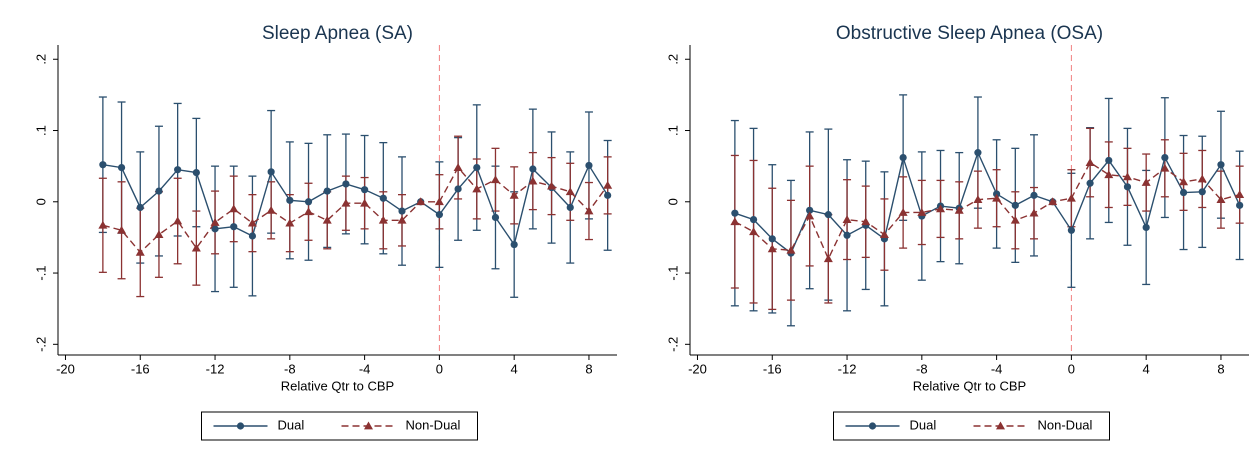 The width and height of the screenshot is (1255, 458). Describe the element at coordinates (433, 424) in the screenshot. I see `legend-label: Non-Dual` at that location.